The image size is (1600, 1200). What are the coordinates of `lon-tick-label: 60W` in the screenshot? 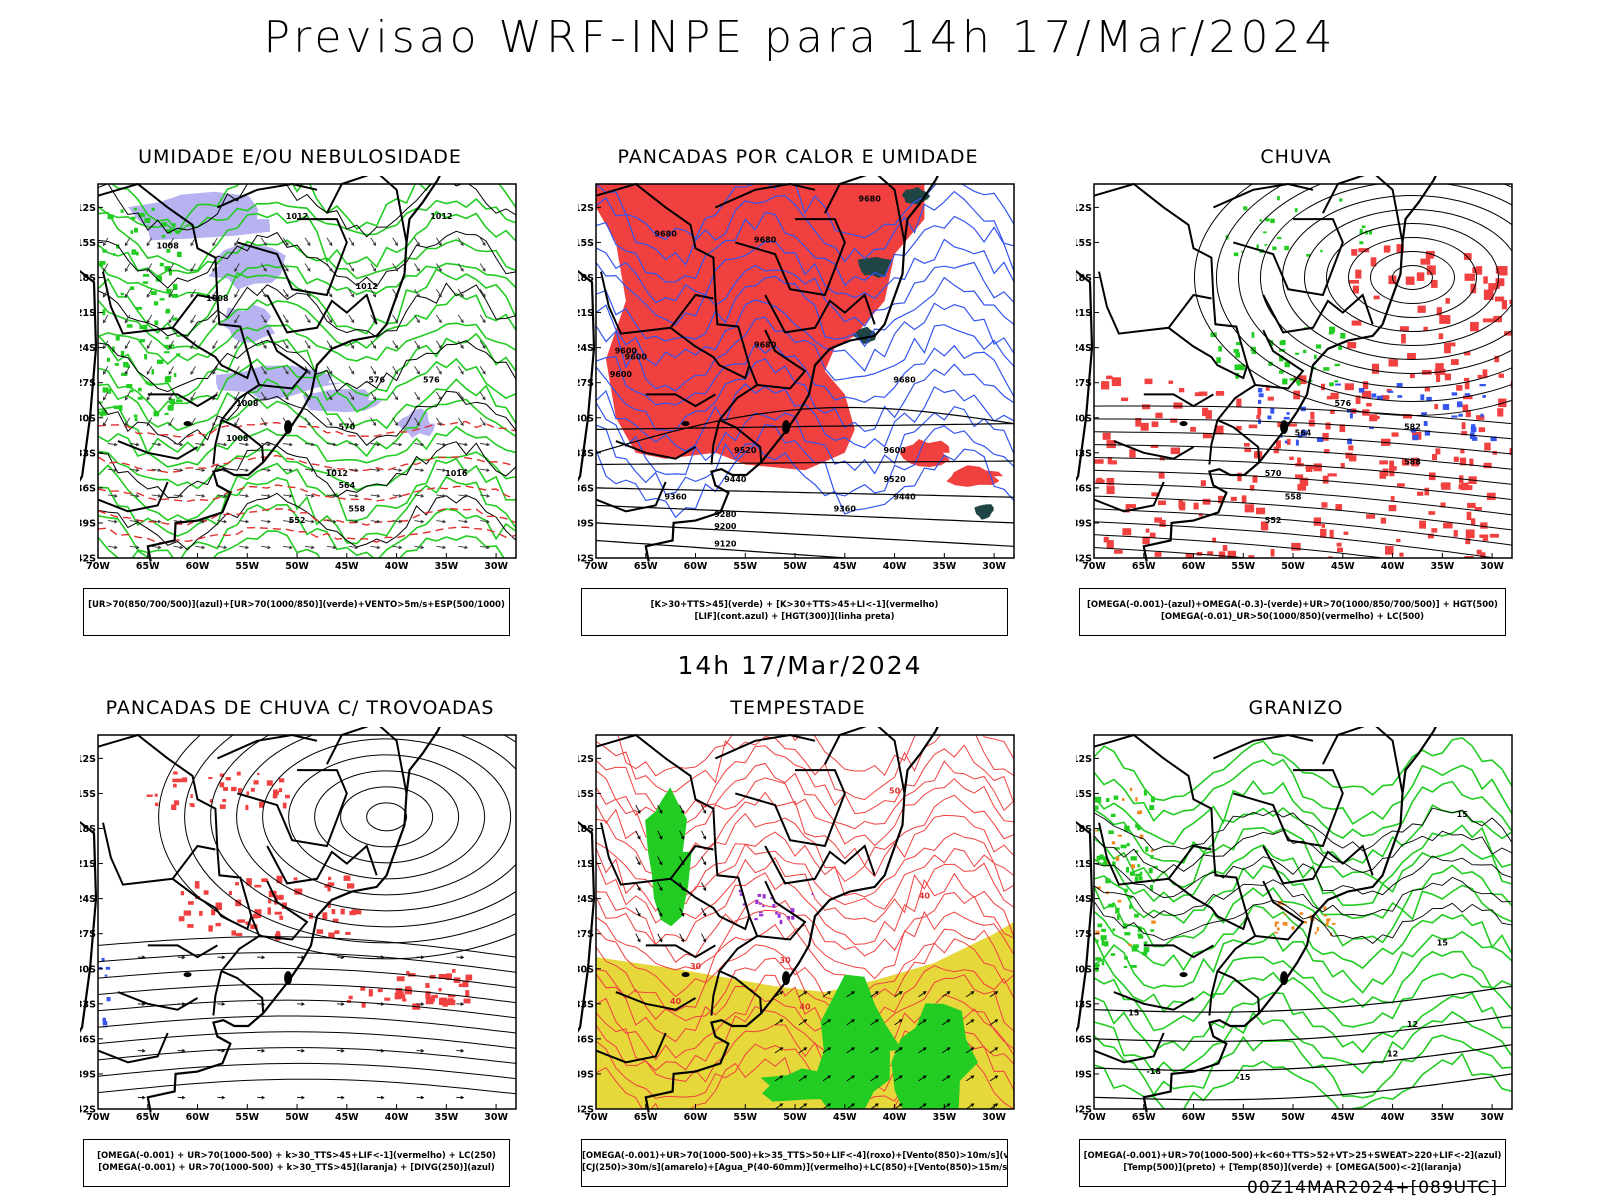 It's located at (1194, 1117).